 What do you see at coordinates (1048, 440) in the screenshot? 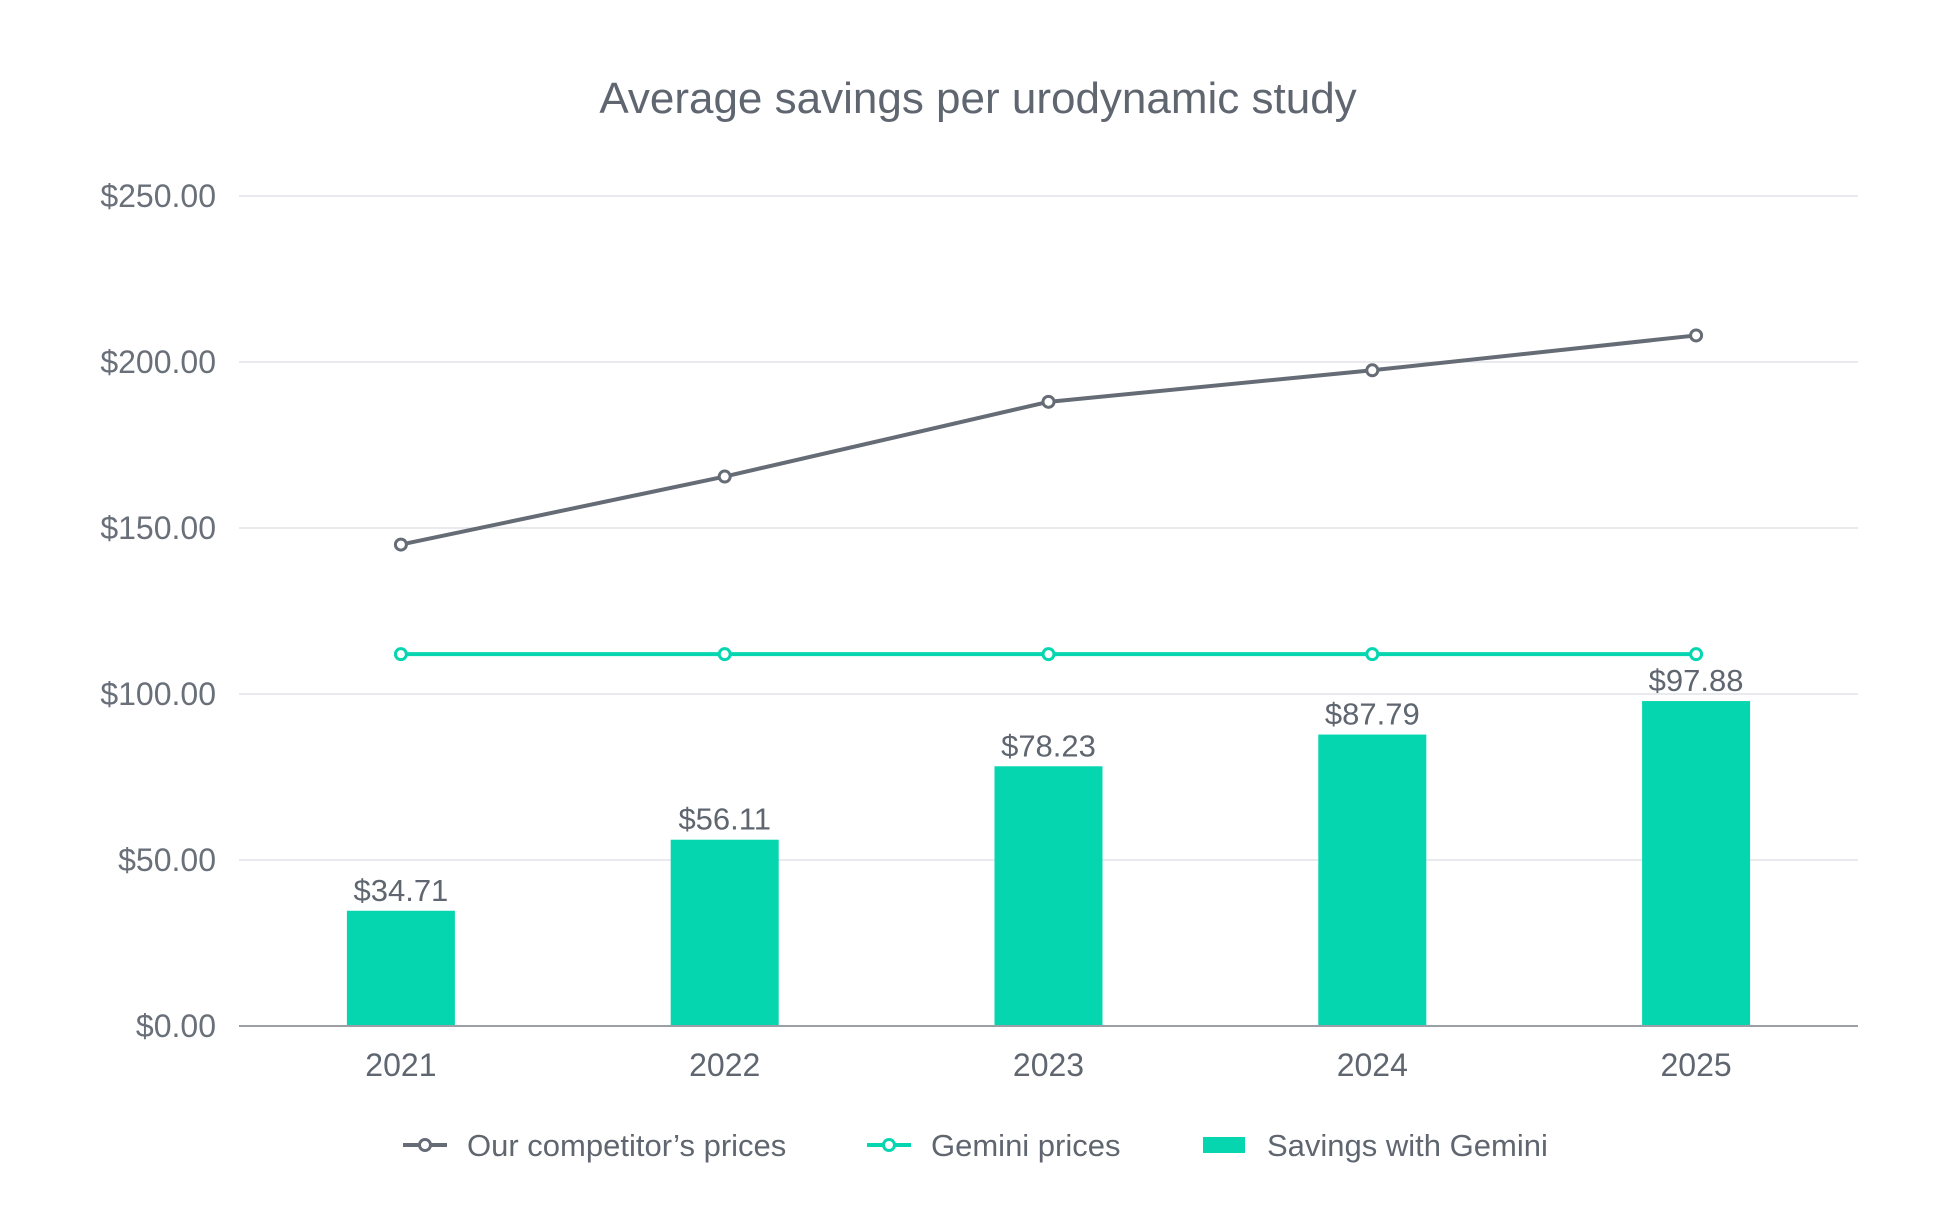
I see `series-line` at bounding box center [1048, 440].